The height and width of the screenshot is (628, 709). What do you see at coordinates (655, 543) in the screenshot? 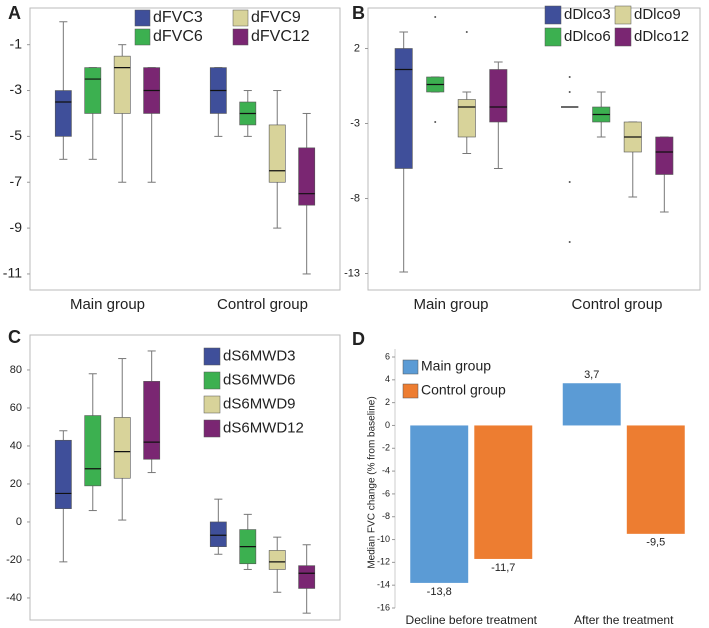
I see `value-label: -9,5` at bounding box center [655, 543].